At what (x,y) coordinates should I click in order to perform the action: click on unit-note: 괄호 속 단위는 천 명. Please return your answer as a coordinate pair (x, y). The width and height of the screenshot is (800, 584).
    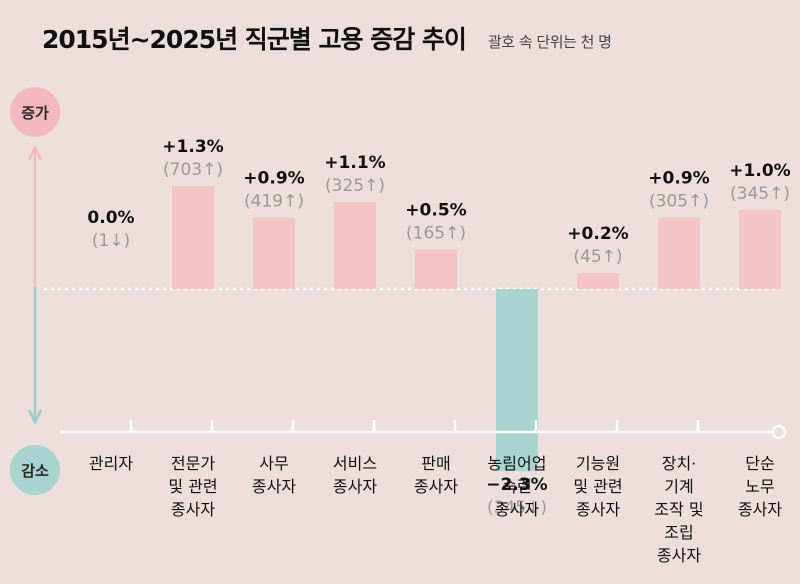
    Looking at the image, I should click on (550, 42).